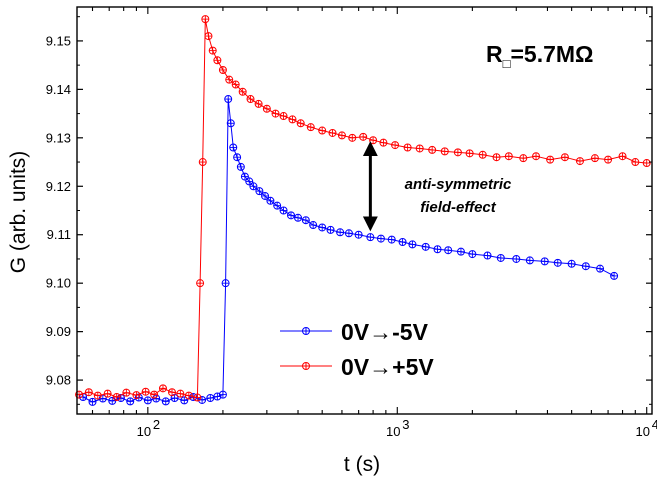 Image resolution: width=657 pixels, height=479 pixels. What do you see at coordinates (654, 424) in the screenshot?
I see `x-tick-exponent: 4` at bounding box center [654, 424].